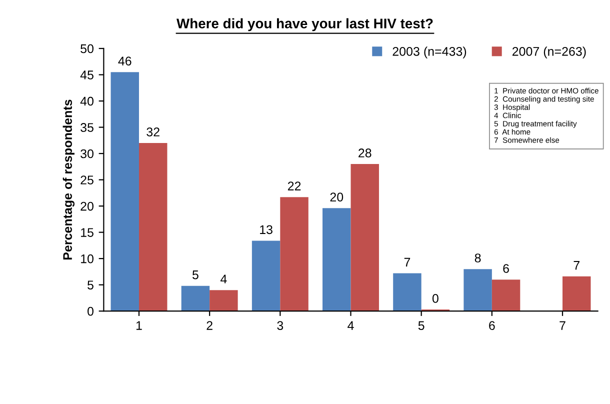 The height and width of the screenshot is (404, 610). I want to click on legend-label: 2007 (n=263), so click(549, 52).